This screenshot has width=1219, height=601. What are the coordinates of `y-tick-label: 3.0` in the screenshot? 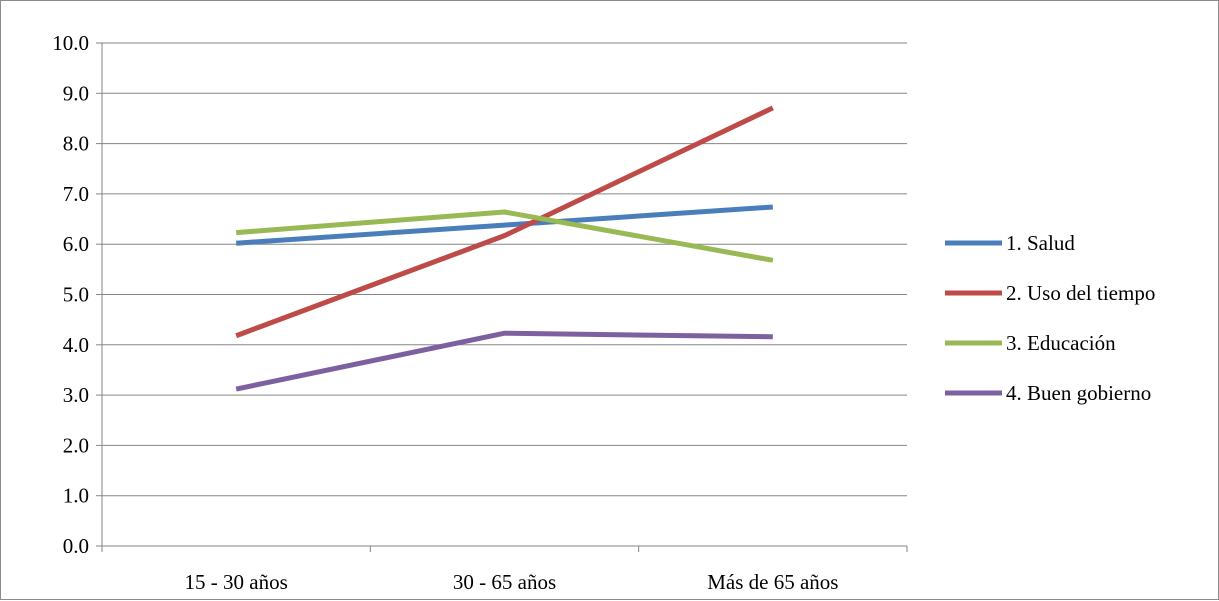 It's located at (76, 395).